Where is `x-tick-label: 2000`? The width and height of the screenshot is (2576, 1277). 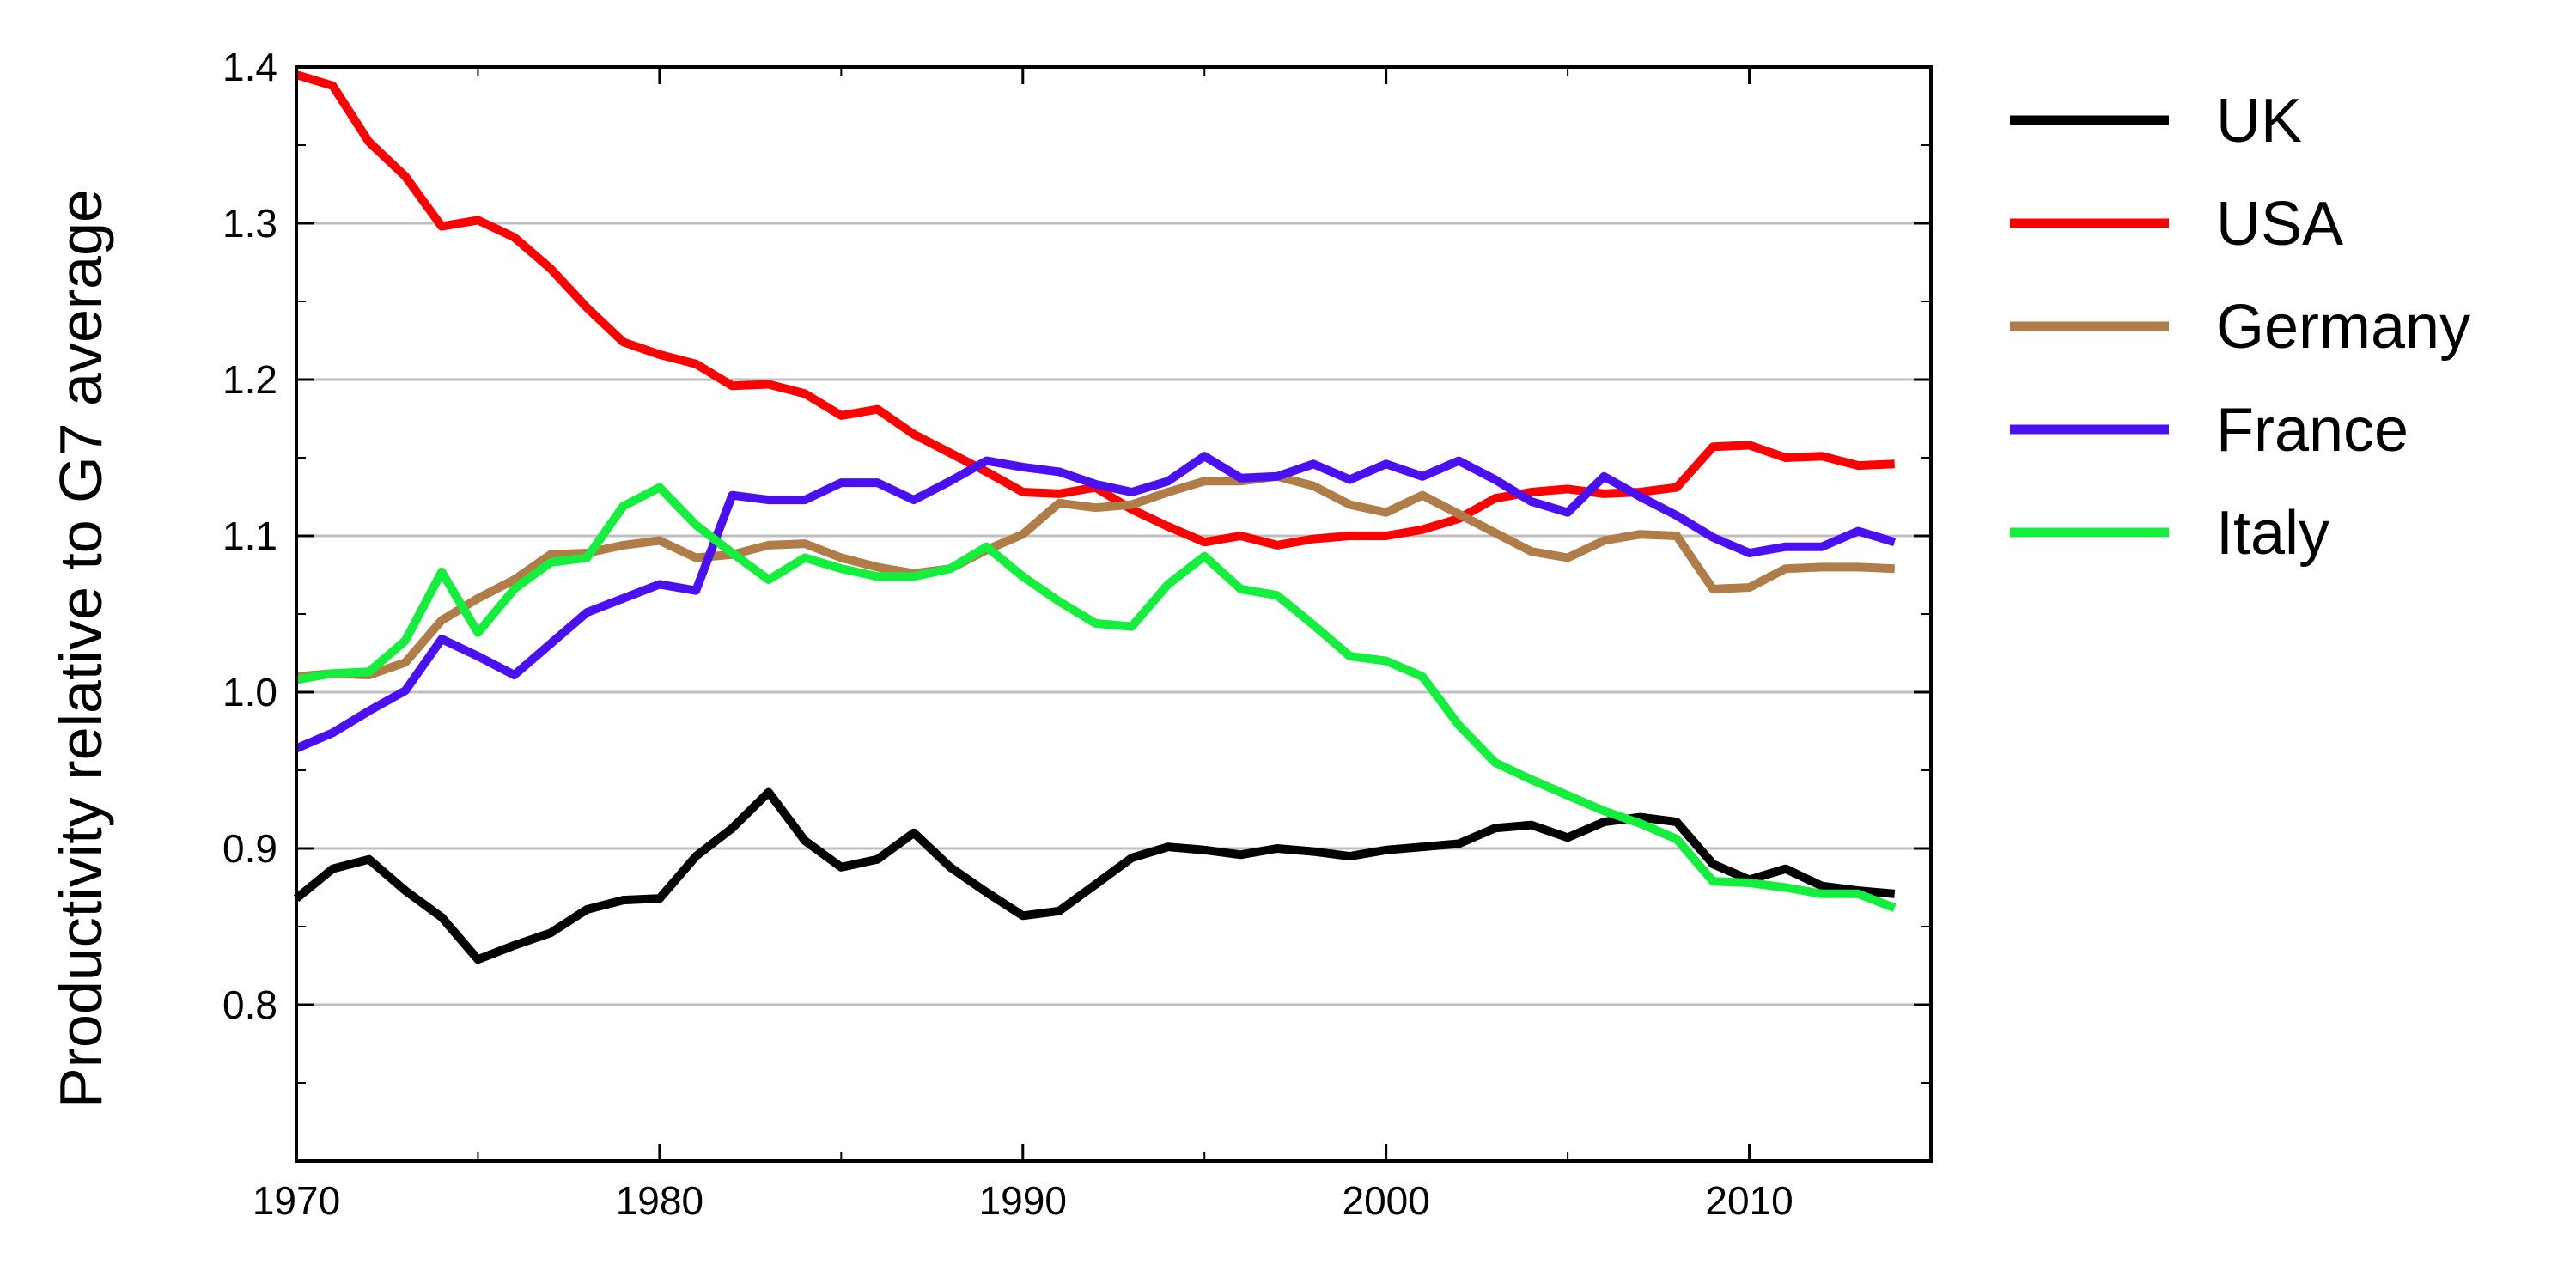
x-tick-label: 2000 is located at coordinates (1385, 1200).